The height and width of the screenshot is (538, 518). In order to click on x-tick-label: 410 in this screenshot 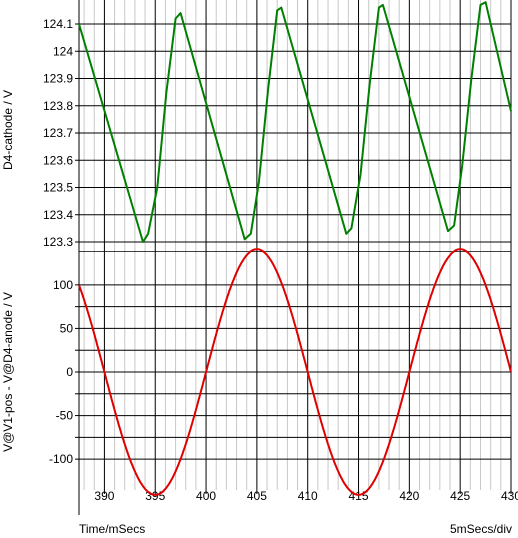, I will do `click(308, 496)`.